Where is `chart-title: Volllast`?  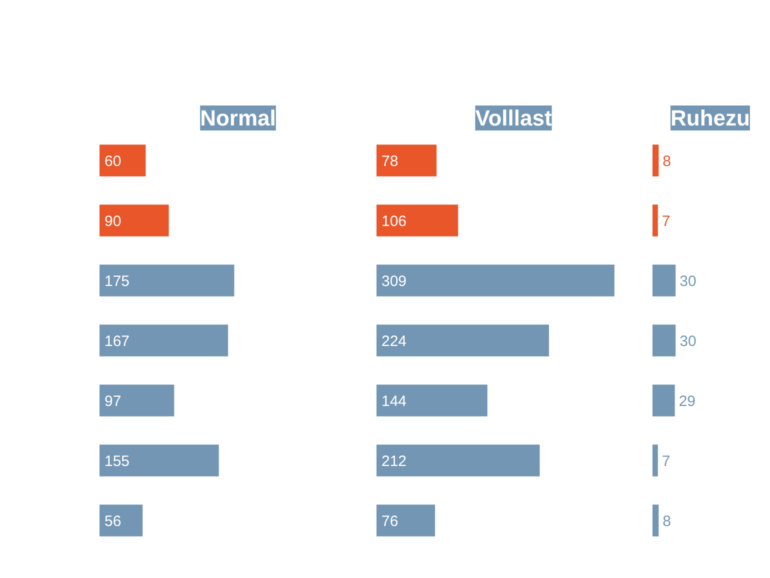
chart-title: Volllast is located at coordinates (513, 118).